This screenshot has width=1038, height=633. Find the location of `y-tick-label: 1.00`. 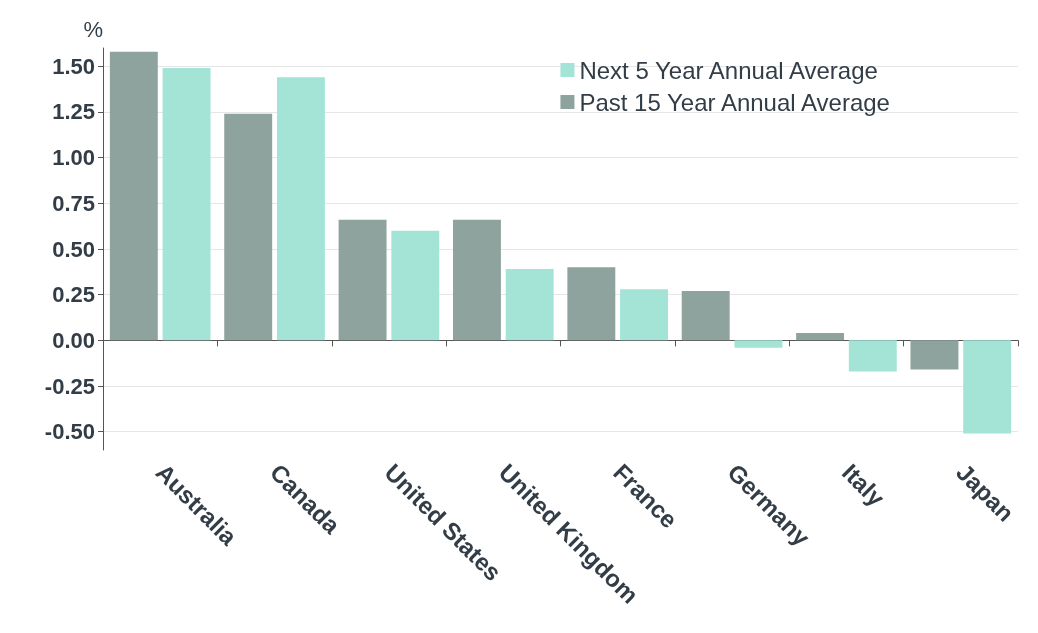

y-tick-label: 1.00 is located at coordinates (73, 158).